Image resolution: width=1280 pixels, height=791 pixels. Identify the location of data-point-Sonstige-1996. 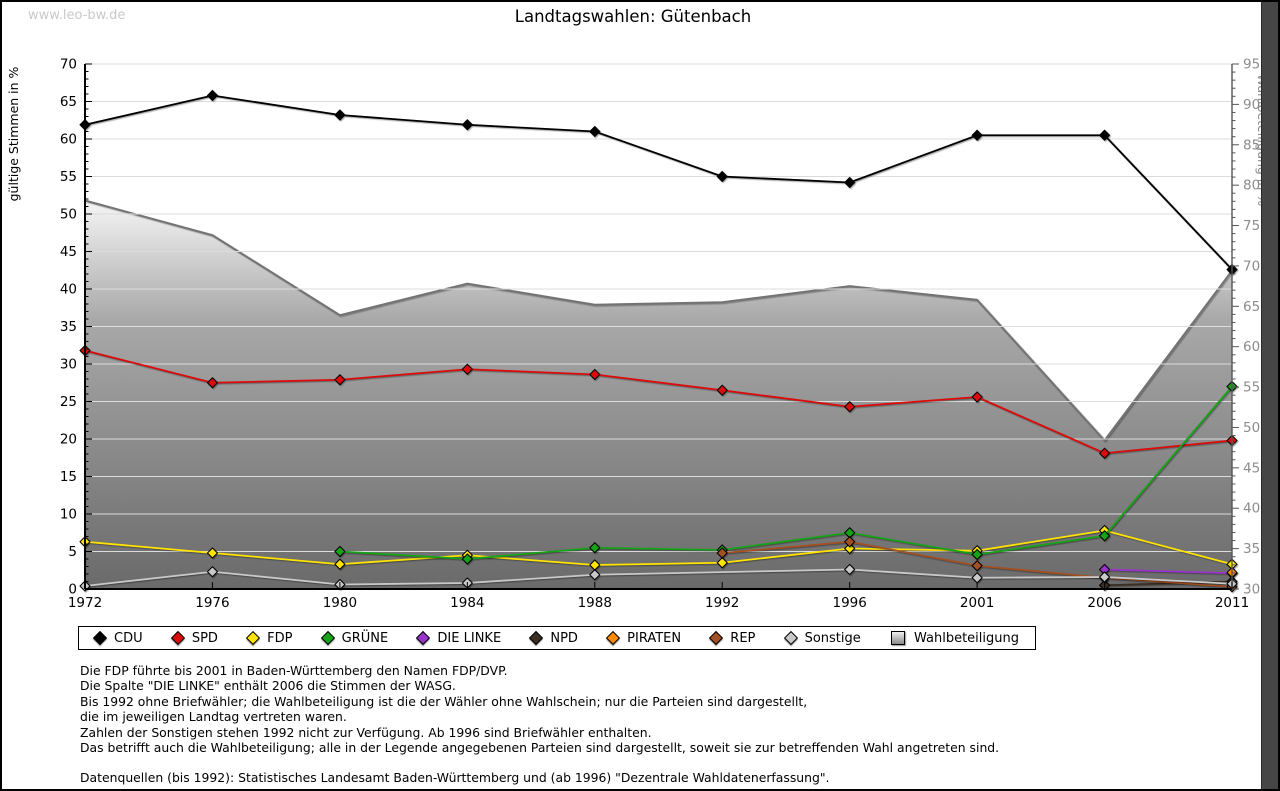
(849, 569).